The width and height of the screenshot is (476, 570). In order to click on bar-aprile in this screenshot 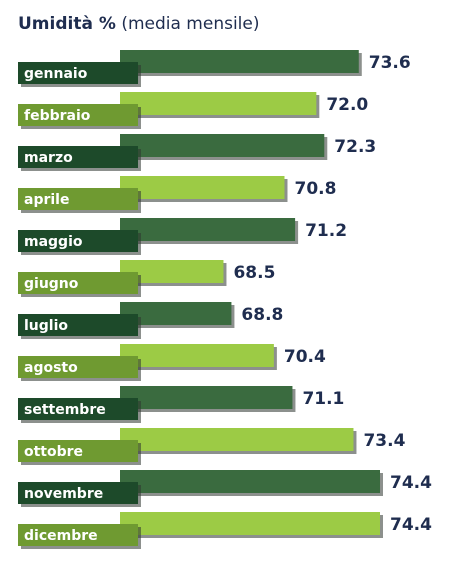, I will do `click(202, 187)`.